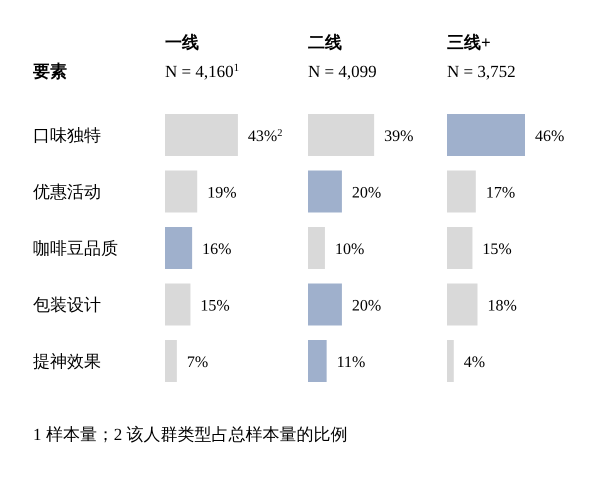  Describe the element at coordinates (67, 305) in the screenshot. I see `y-tick-label: 包装设计` at that location.